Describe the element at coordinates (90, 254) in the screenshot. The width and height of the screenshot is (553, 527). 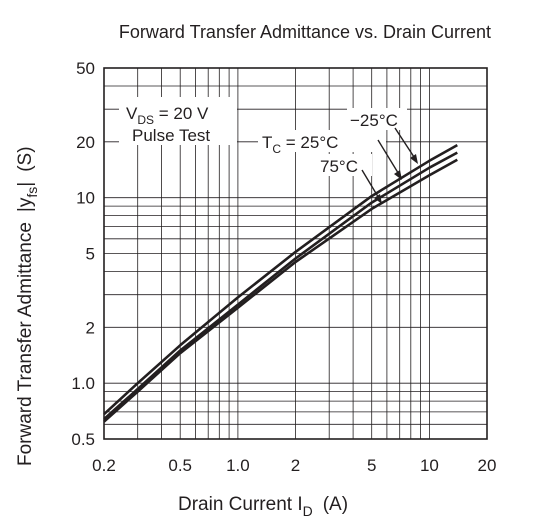
I see `y-tick-label: 5` at that location.